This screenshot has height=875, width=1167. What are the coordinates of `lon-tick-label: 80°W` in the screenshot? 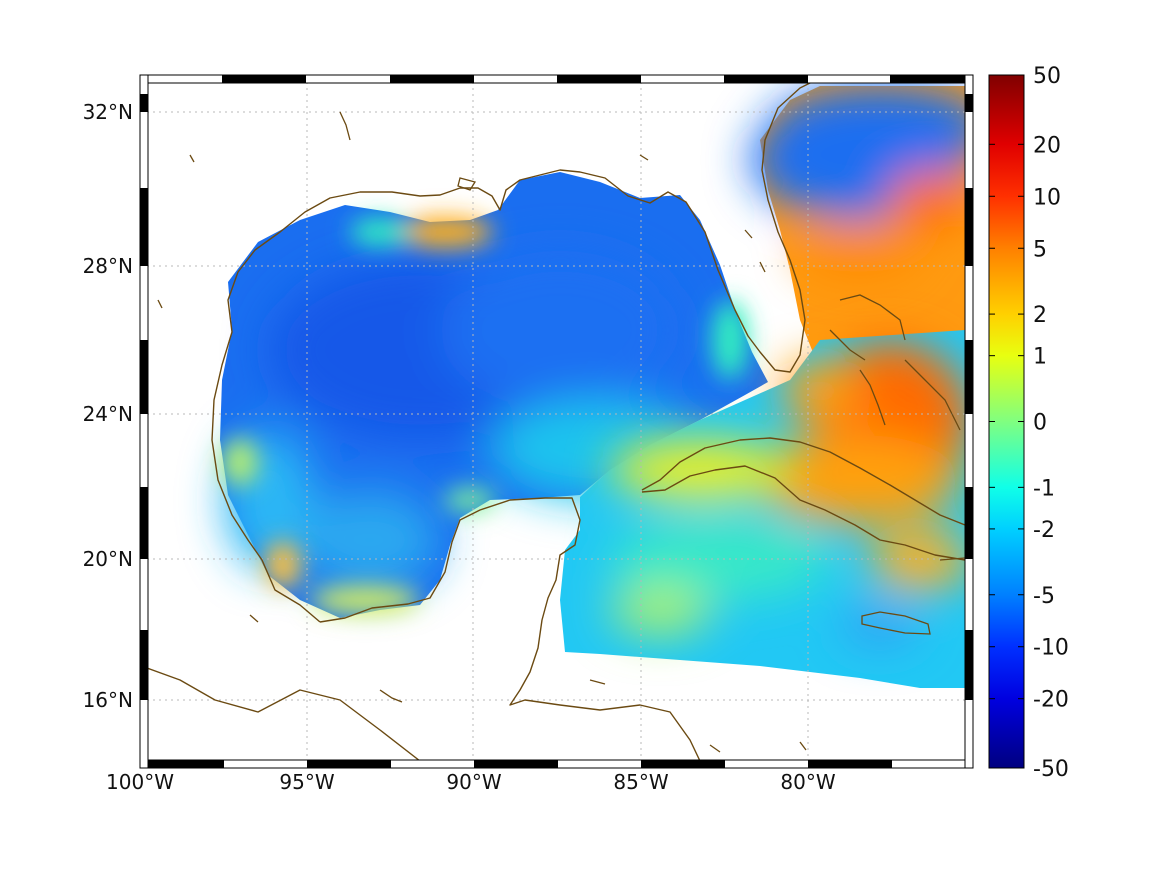 It's located at (807, 782).